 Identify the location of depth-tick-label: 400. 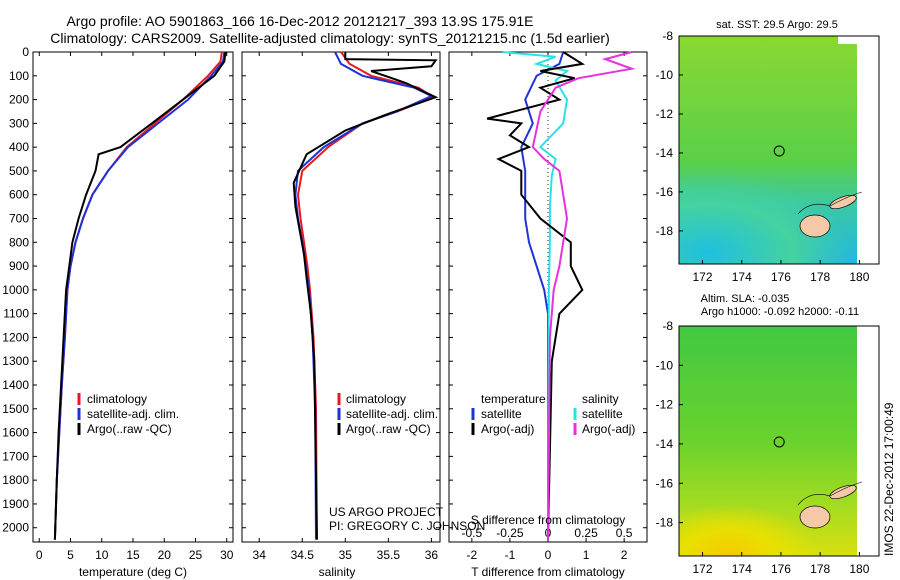
(19, 147).